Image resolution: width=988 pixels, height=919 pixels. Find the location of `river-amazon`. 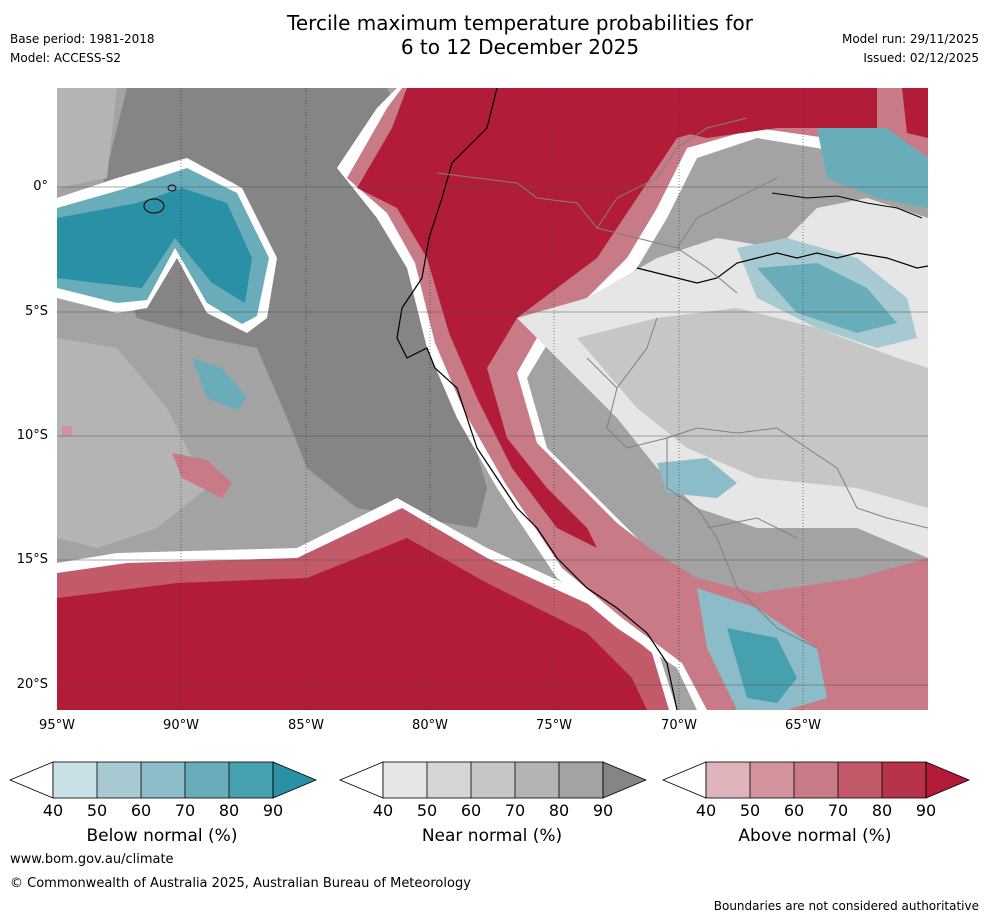

river-amazon is located at coordinates (782, 268).